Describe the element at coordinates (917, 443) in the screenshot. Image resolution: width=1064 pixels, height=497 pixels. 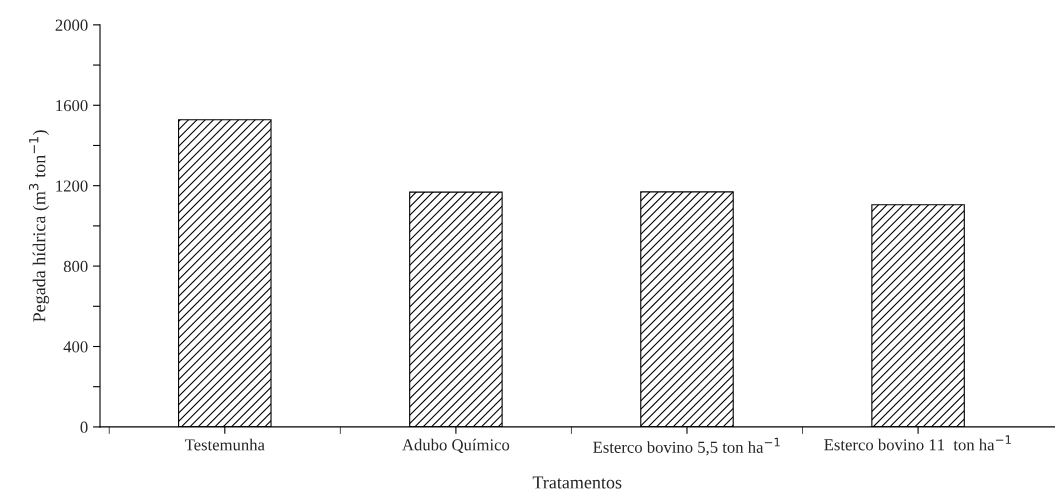
I see `x-tick-label: Esterco bovino 11 ton ha$^{−1}$` at that location.